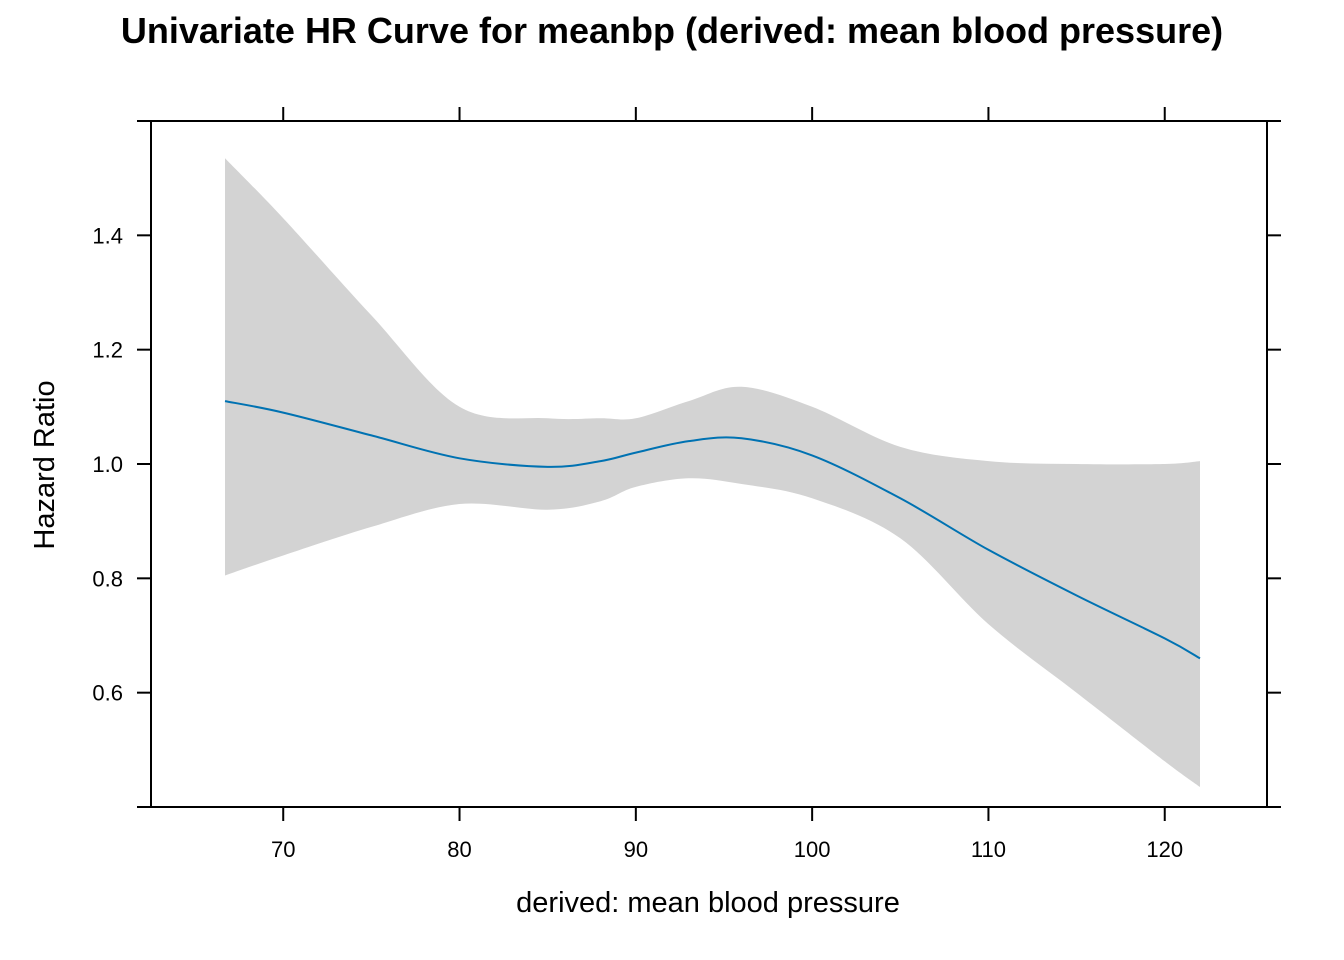 The image size is (1344, 960). I want to click on y-tick-label: 1.2, so click(107, 350).